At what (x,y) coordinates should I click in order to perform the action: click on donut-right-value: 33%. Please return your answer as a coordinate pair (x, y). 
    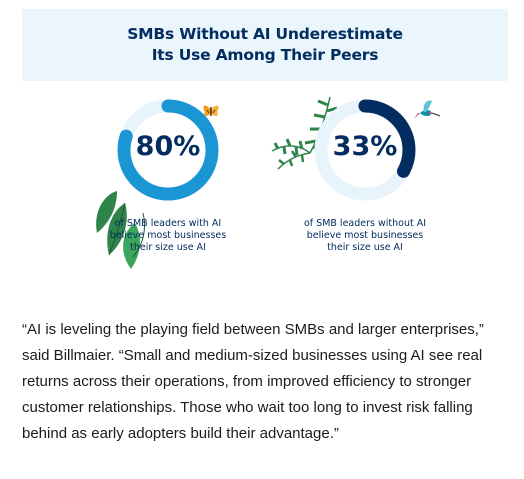
    Looking at the image, I should click on (365, 146).